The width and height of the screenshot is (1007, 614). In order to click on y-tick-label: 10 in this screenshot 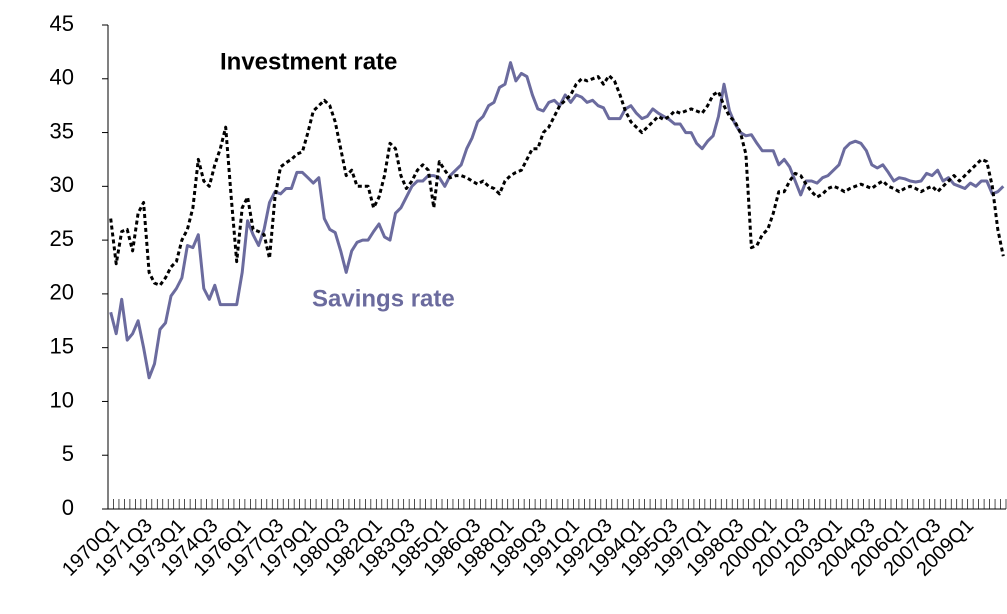, I will do `click(62, 399)`.